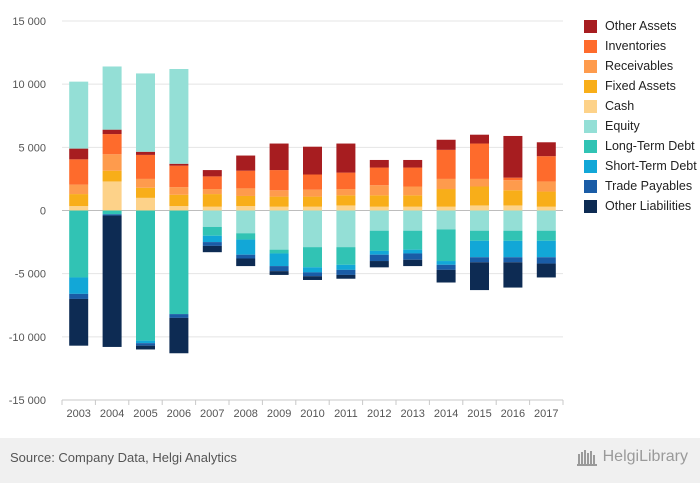 The width and height of the screenshot is (700, 483). I want to click on legend-item-receivables: Receivables, so click(640, 66).